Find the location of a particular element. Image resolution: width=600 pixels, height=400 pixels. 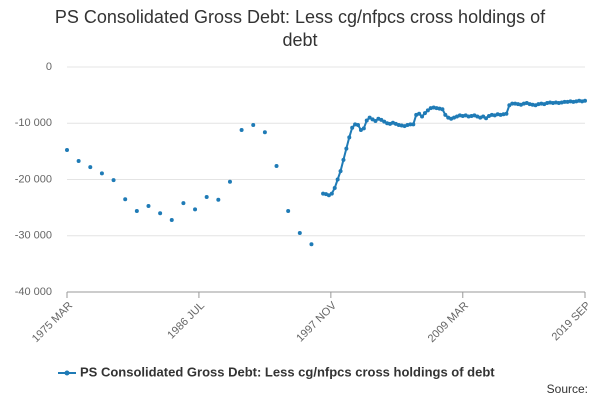

y-tick-label: -10 000 is located at coordinates (33, 123).